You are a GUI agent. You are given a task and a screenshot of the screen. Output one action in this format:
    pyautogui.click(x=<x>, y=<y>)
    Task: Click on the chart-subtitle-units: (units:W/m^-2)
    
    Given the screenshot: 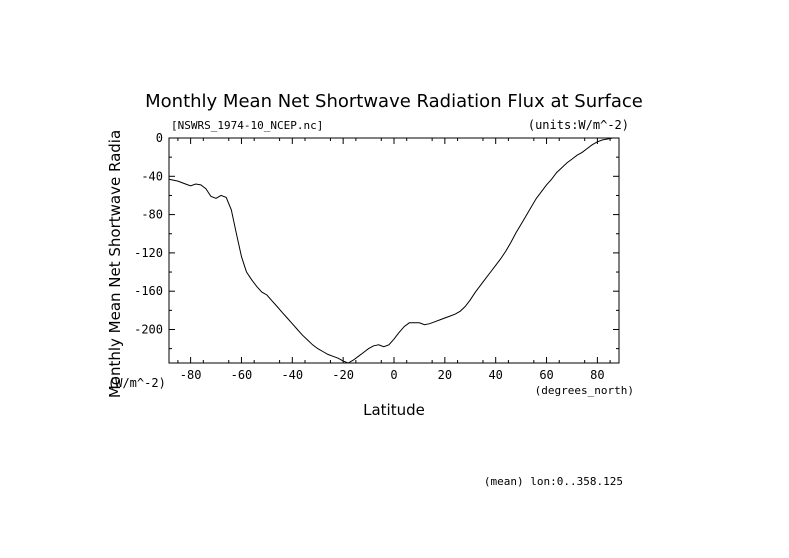 What is the action you would take?
    pyautogui.click(x=578, y=125)
    